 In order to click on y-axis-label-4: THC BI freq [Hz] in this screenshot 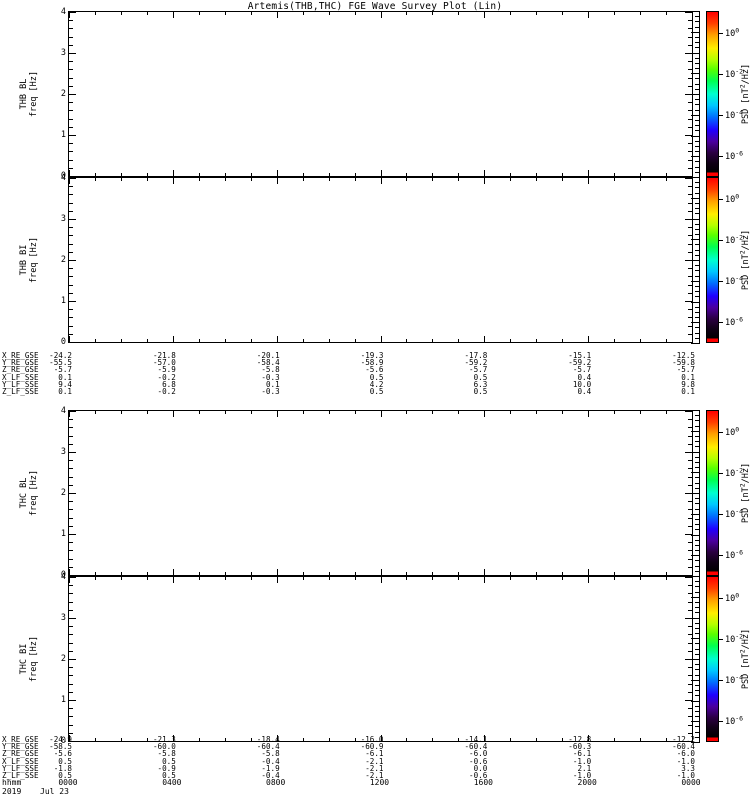, I will do `click(29, 659)`.